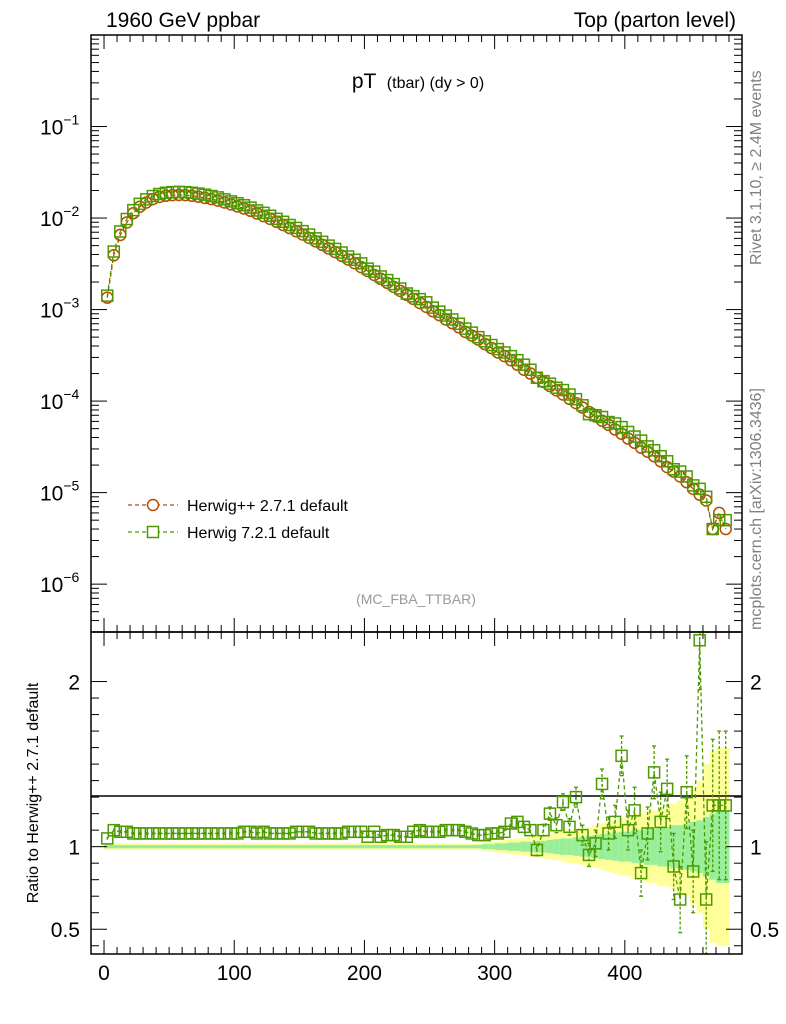 The height and width of the screenshot is (1024, 786). Describe the element at coordinates (364, 973) in the screenshot. I see `x-tick-label: 200` at that location.